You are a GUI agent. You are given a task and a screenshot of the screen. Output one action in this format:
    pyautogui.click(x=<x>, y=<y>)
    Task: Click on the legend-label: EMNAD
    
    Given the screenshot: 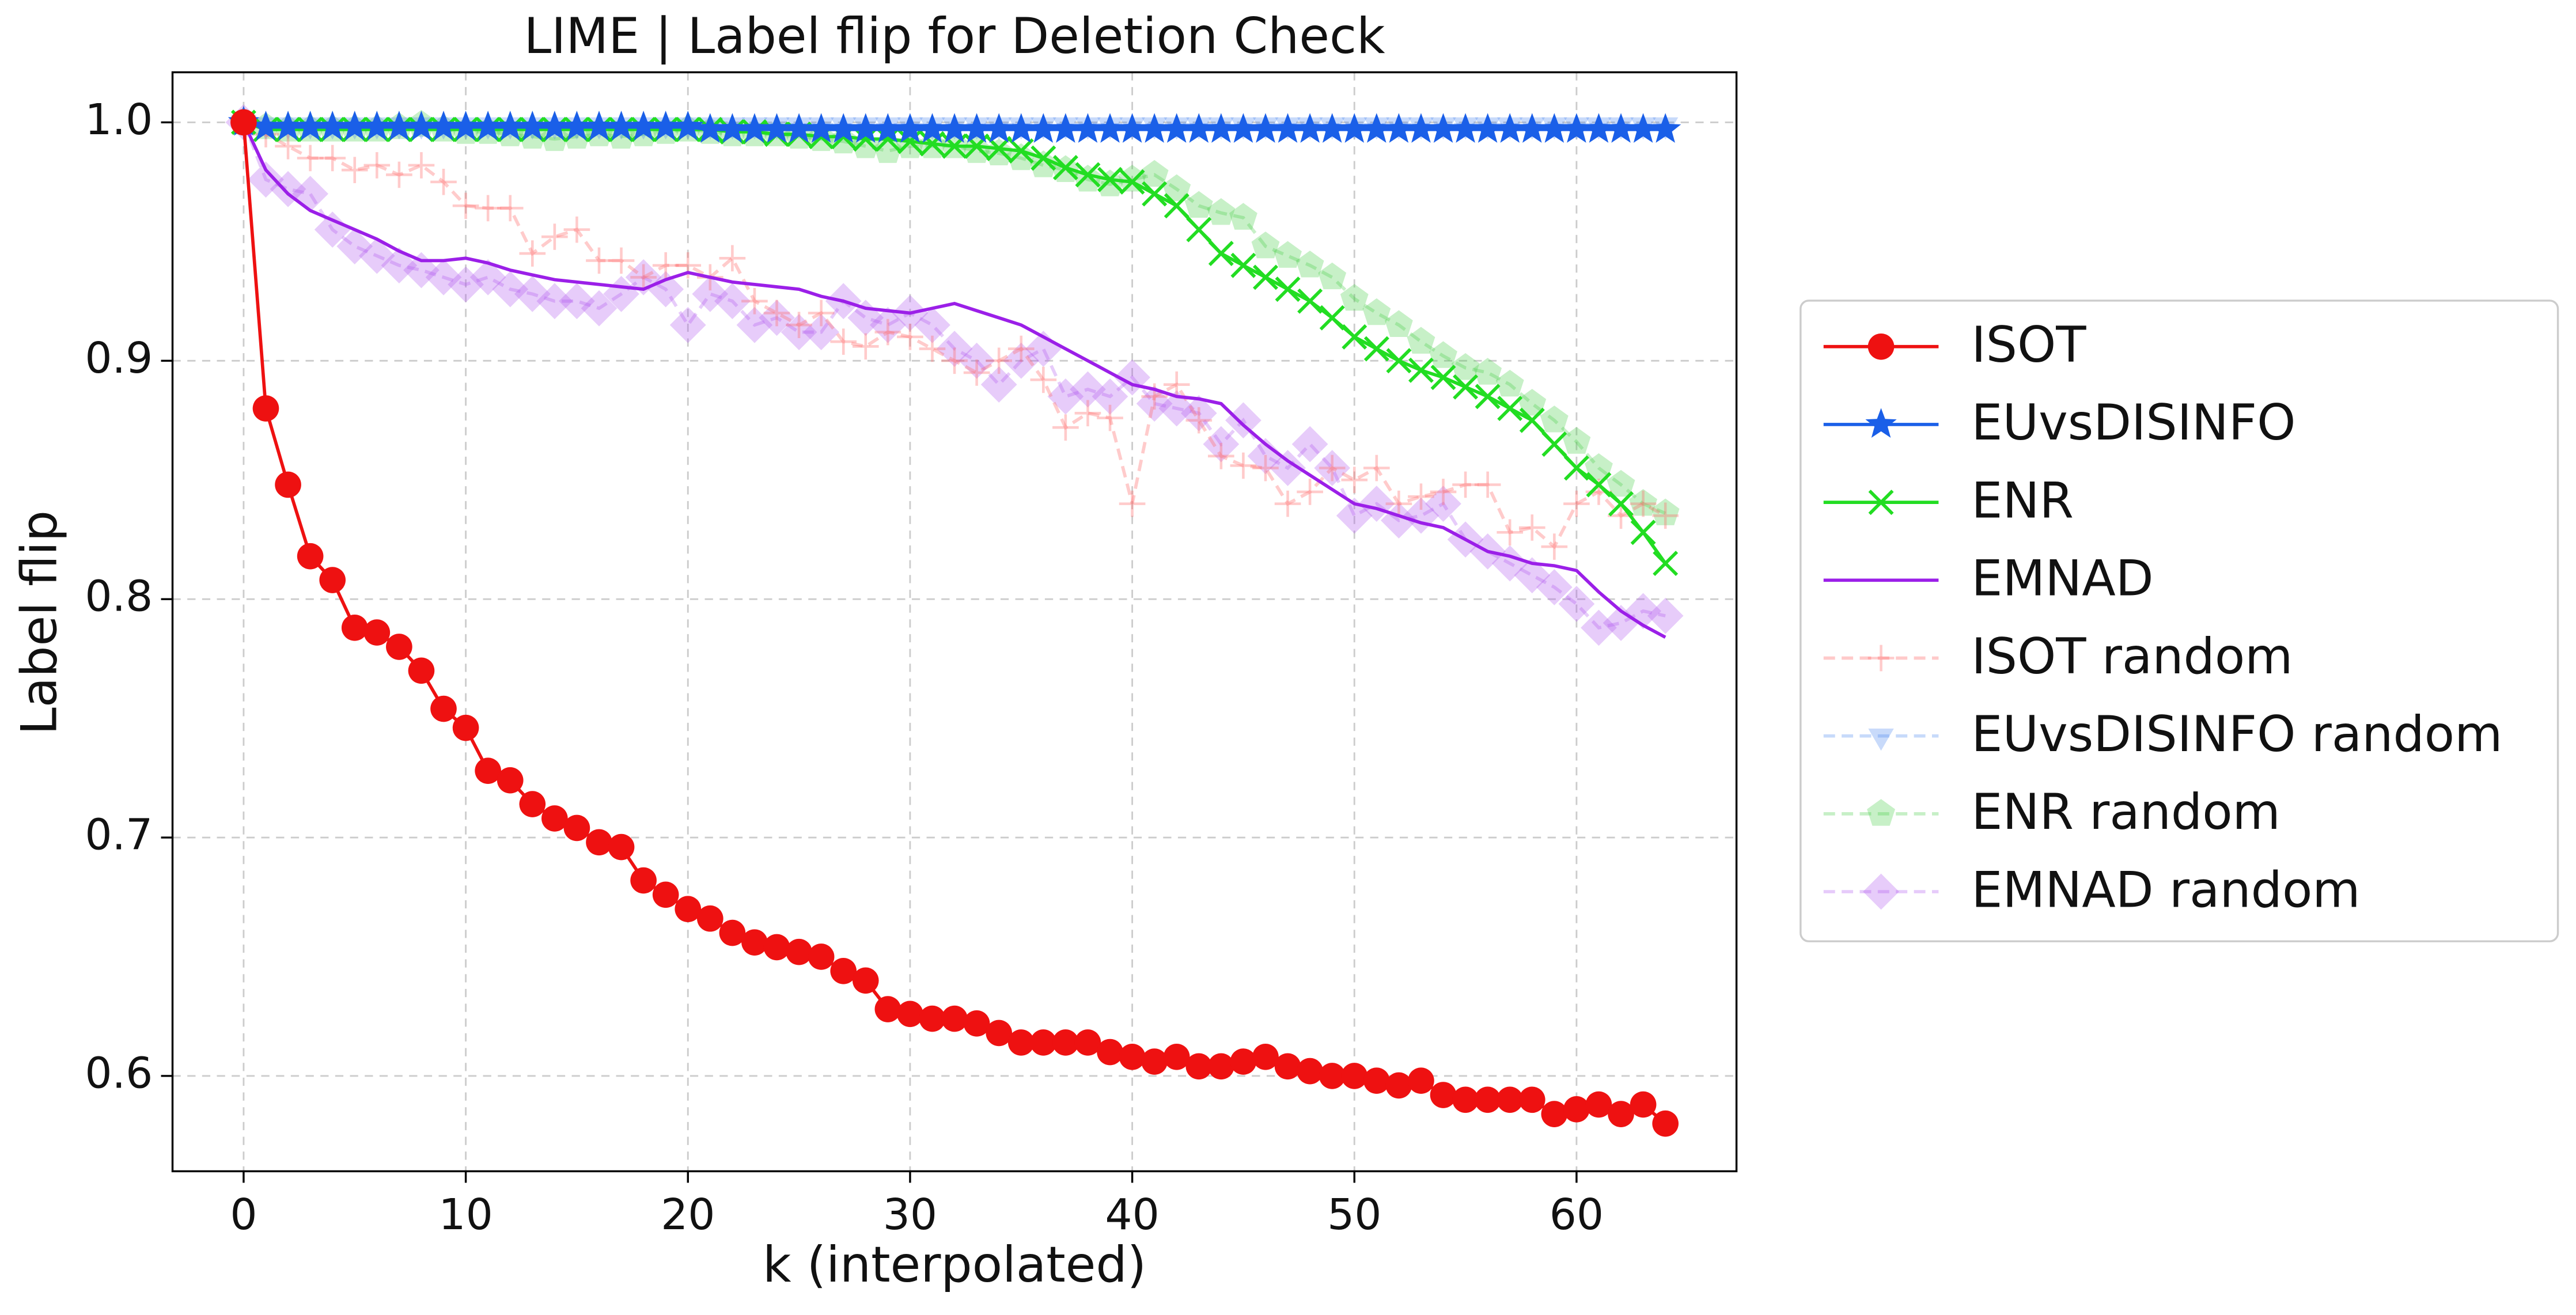 What is the action you would take?
    pyautogui.click(x=2062, y=580)
    